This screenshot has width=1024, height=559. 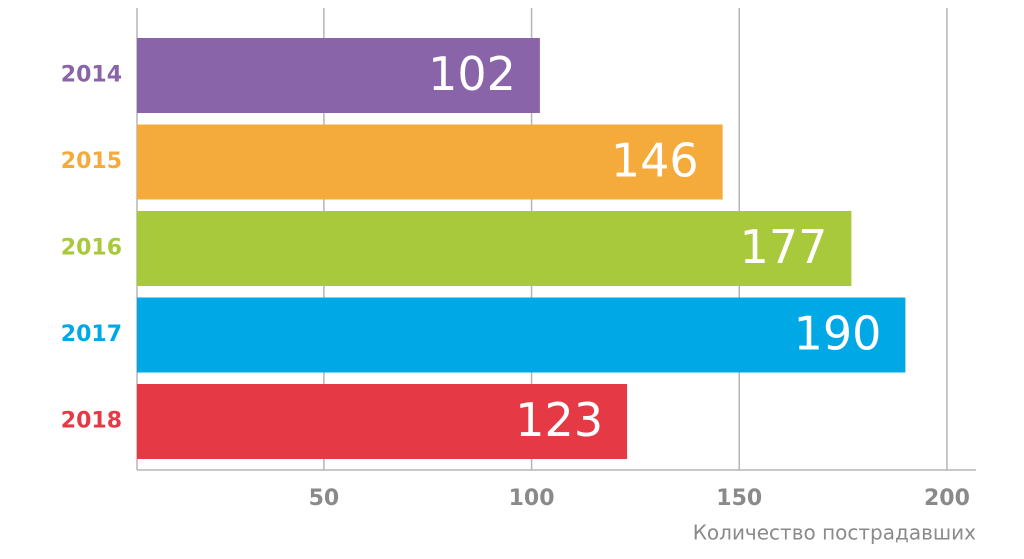 What do you see at coordinates (324, 498) in the screenshot?
I see `x-tick-label: 50` at bounding box center [324, 498].